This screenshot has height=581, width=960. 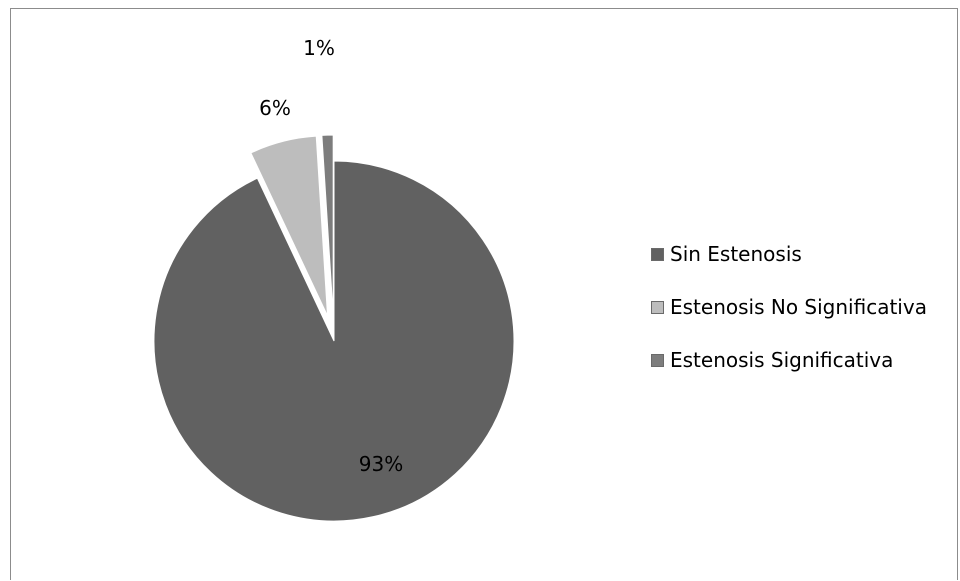 What do you see at coordinates (381, 464) in the screenshot?
I see `data-label-0: 93%` at bounding box center [381, 464].